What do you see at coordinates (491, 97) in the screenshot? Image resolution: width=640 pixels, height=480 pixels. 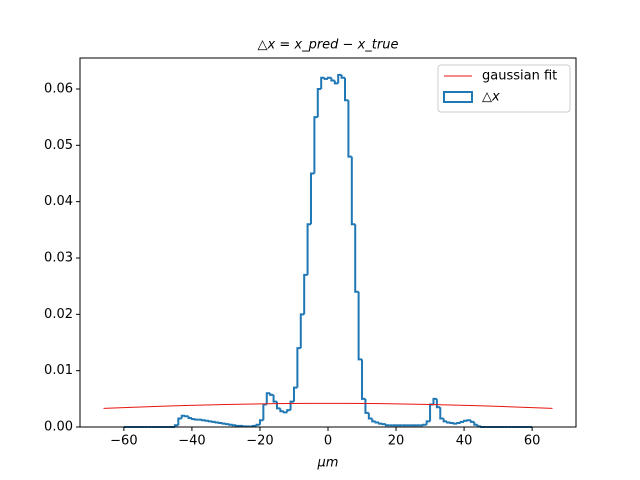 I see `legend-label: △x` at bounding box center [491, 97].